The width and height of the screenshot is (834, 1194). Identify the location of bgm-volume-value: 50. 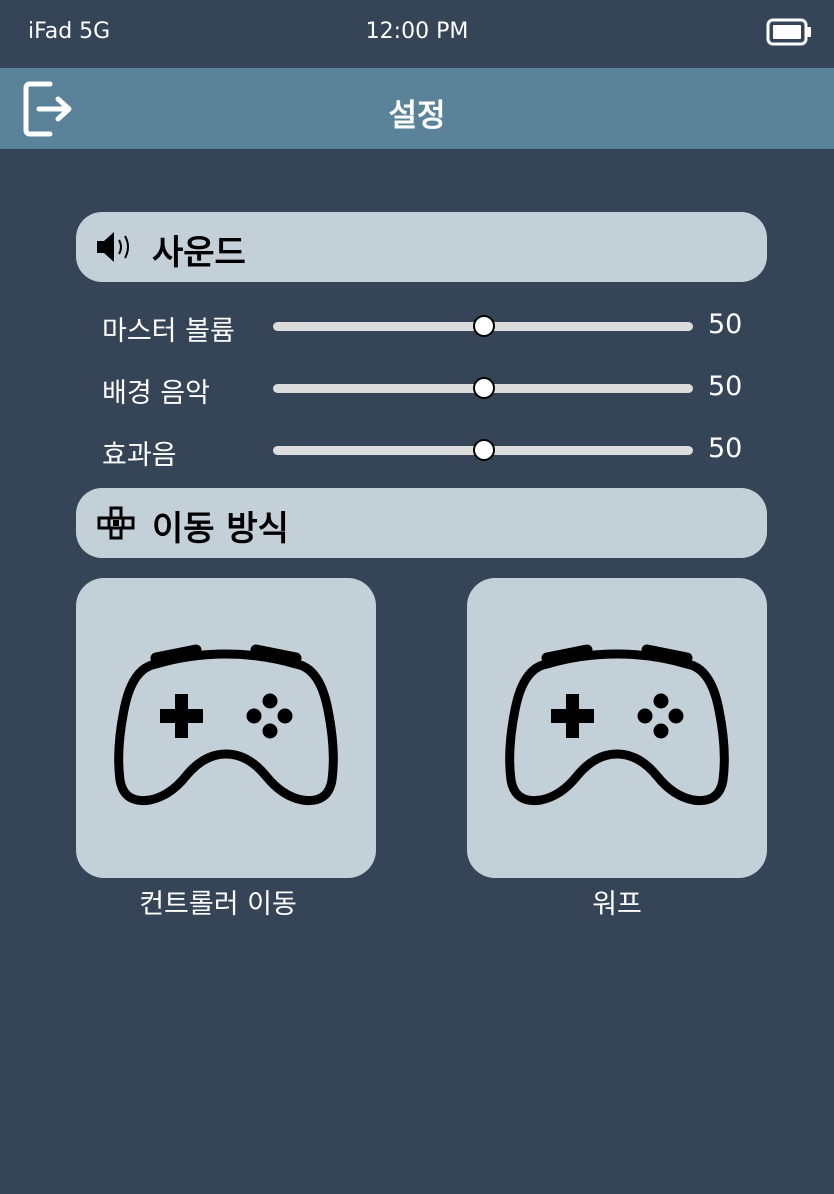
(725, 386).